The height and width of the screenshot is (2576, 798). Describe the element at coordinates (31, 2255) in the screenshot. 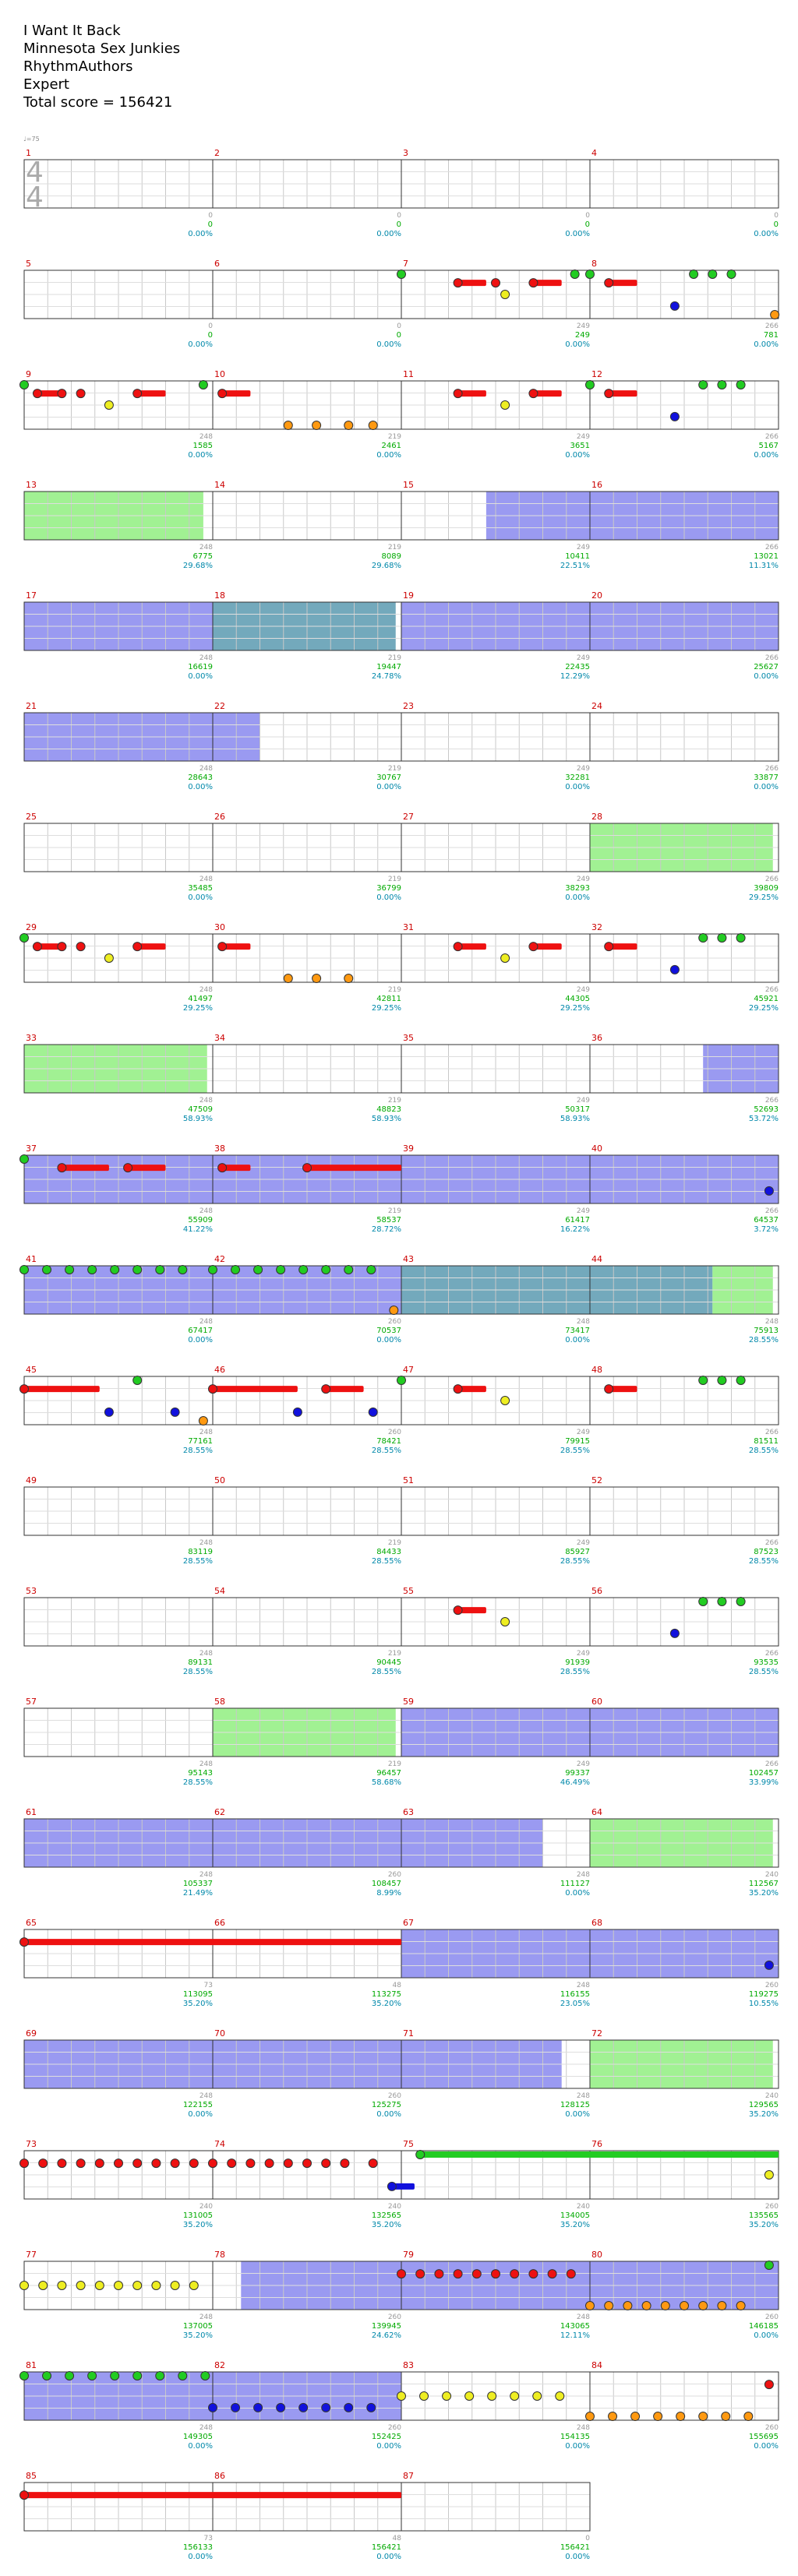

I see `measure-number: 77` at that location.